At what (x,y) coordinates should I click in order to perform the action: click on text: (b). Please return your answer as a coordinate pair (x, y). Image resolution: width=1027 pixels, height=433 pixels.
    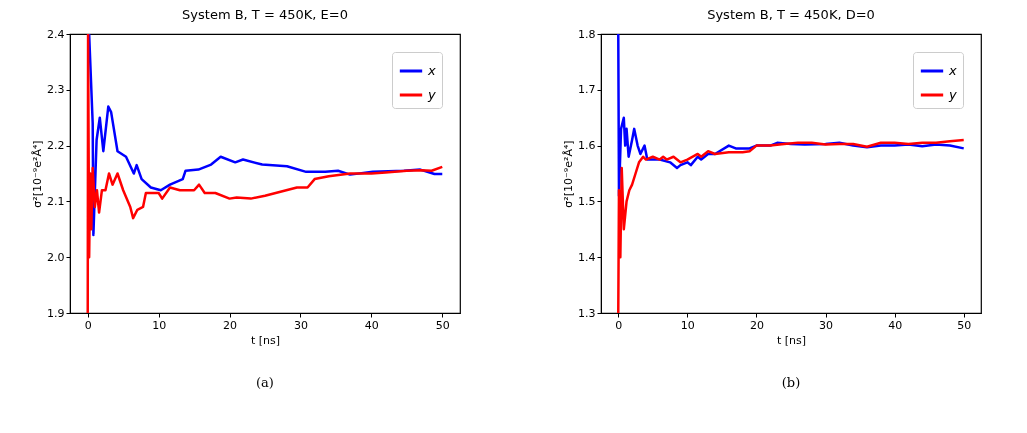
    Looking at the image, I should click on (791, 382).